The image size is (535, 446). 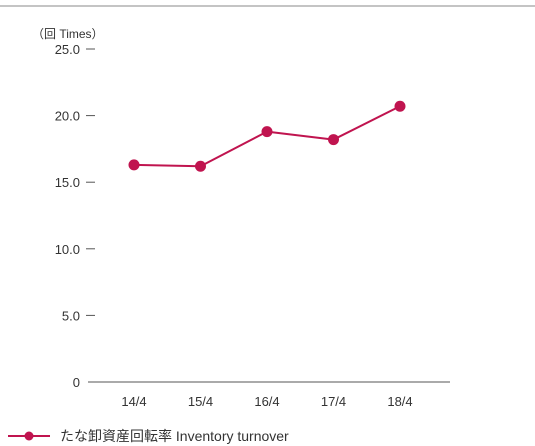 What do you see at coordinates (71, 315) in the screenshot?
I see `y-tick-label: 5.0` at bounding box center [71, 315].